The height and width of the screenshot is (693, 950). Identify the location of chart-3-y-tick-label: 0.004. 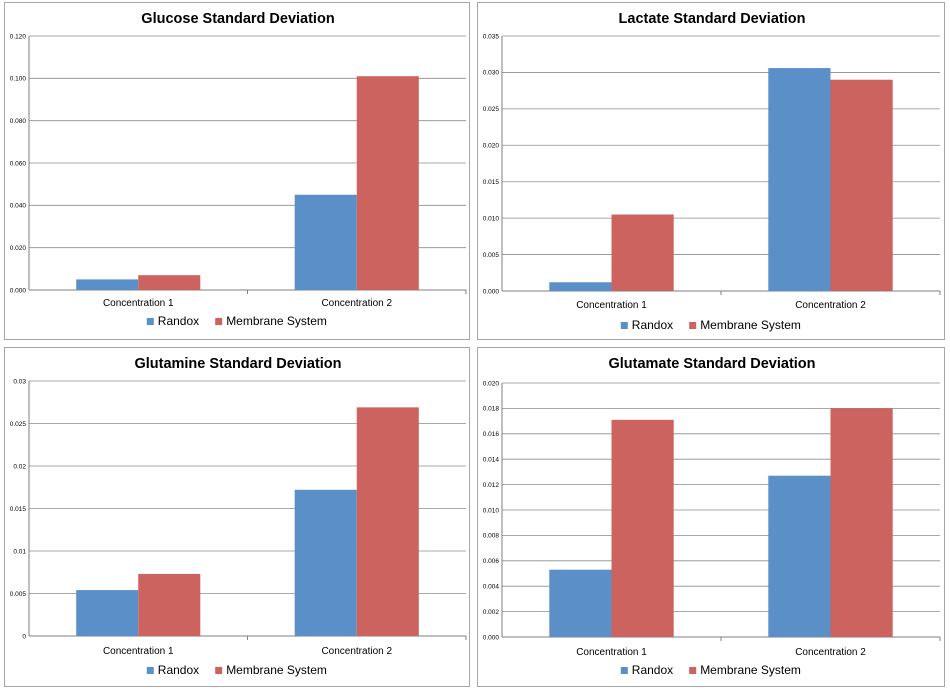
(491, 587).